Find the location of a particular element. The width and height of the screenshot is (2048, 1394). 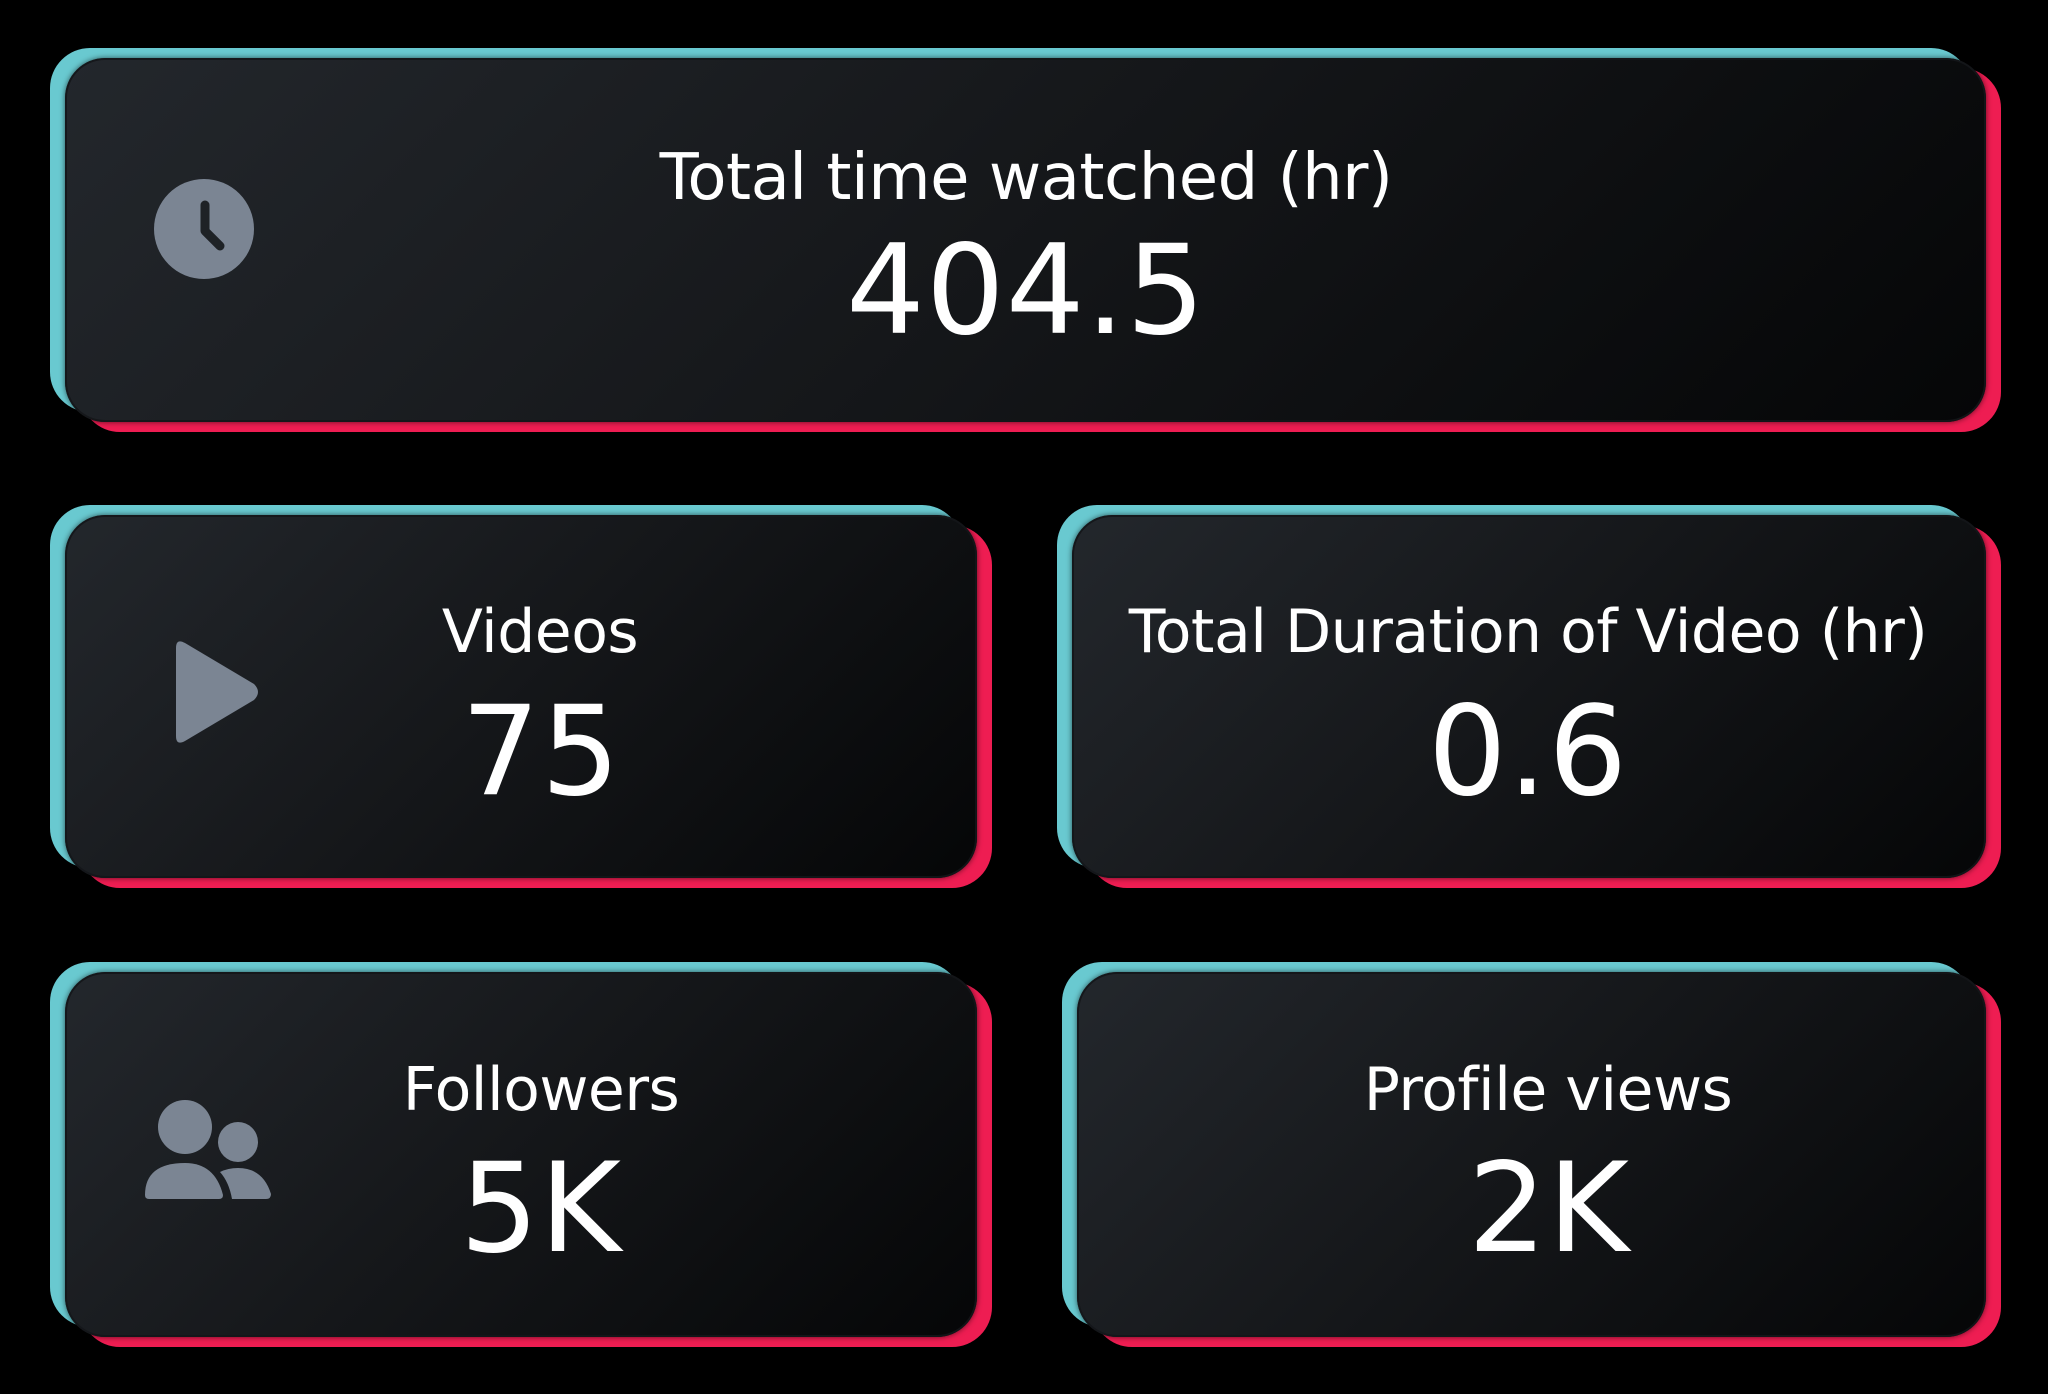

card-value: 404.5 is located at coordinates (1026, 291).